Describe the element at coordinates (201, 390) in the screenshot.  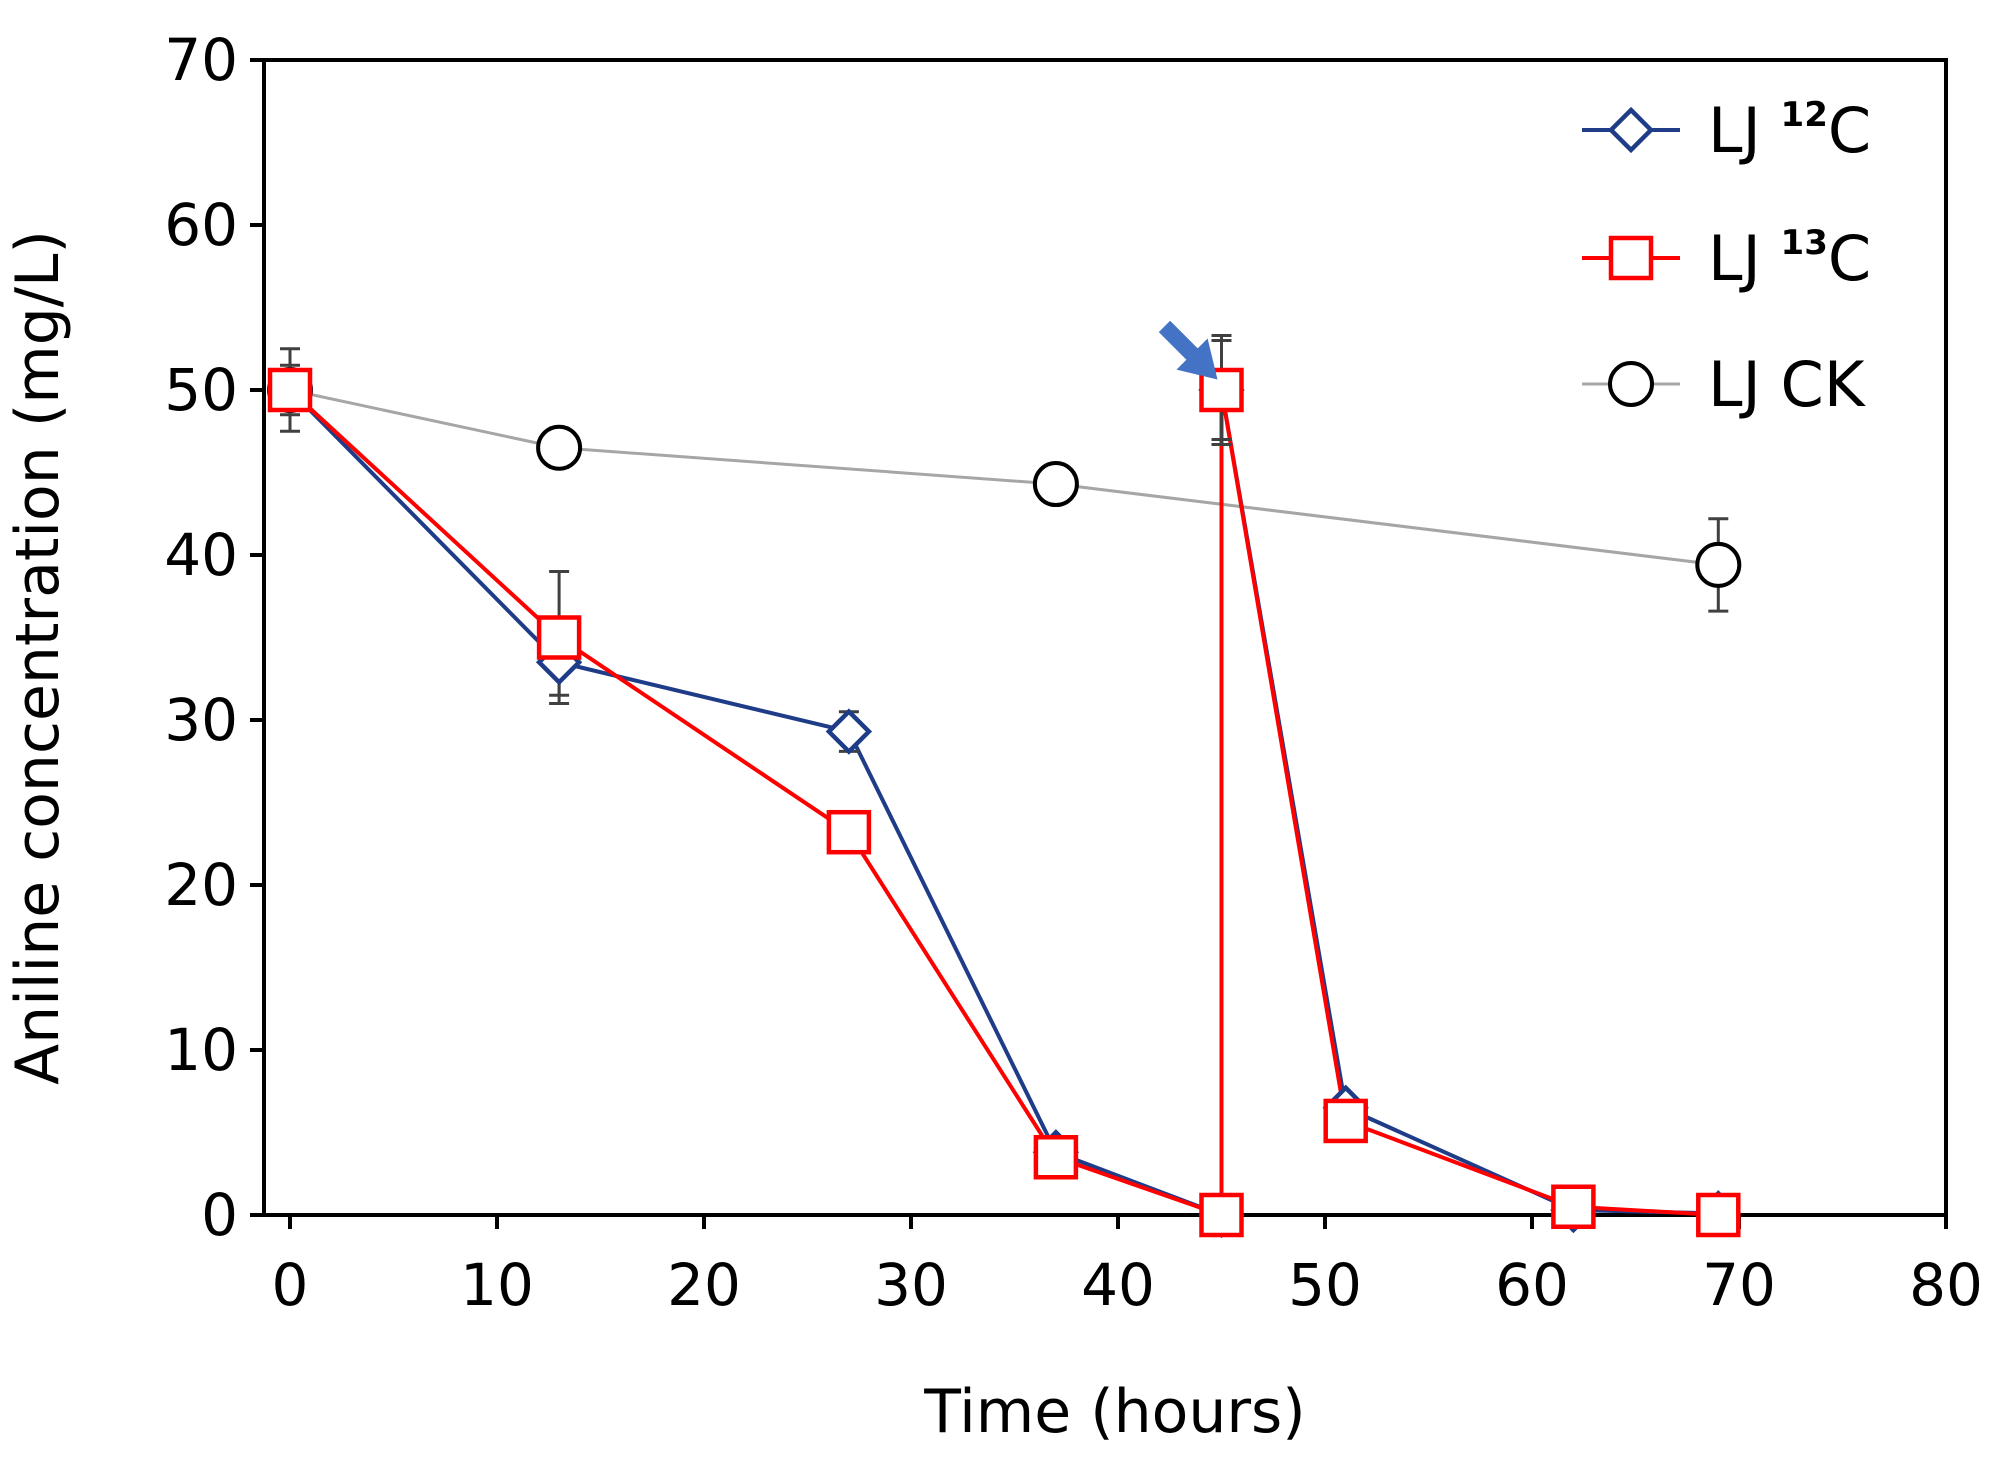
I see `y-tick-label: 50` at that location.